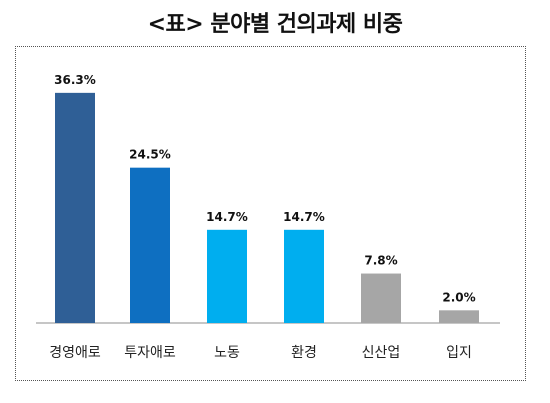 This screenshot has width=550, height=403. What do you see at coordinates (227, 217) in the screenshot?
I see `value-label-2: 14.7%` at bounding box center [227, 217].